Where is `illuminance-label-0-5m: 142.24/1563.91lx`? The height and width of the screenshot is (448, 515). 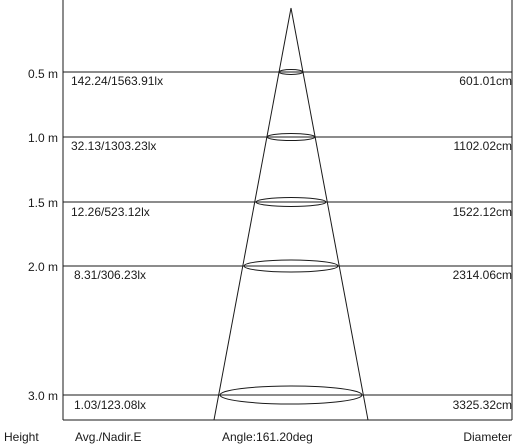
illuminance-label-0-5m: 142.24/1563.91lx is located at coordinates (117, 81).